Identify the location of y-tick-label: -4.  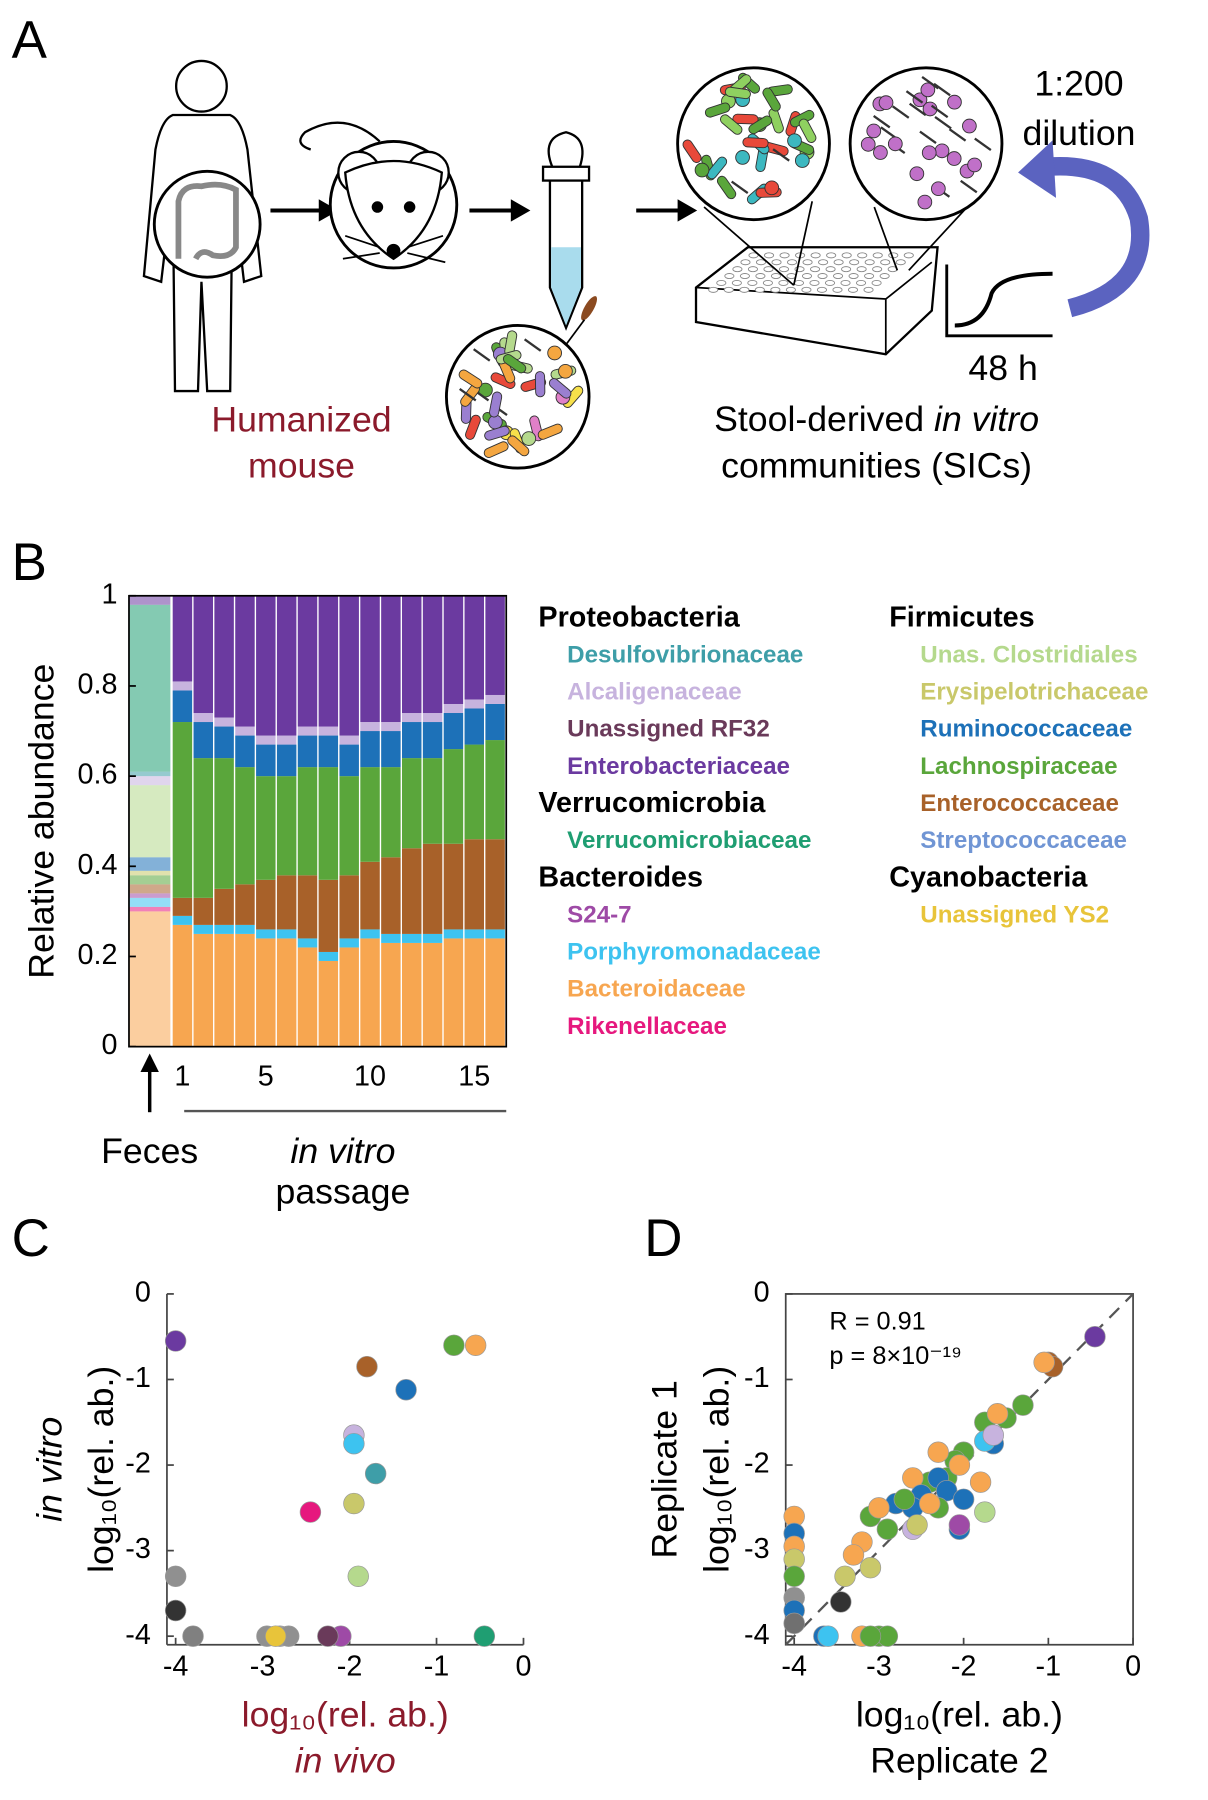
(757, 1635).